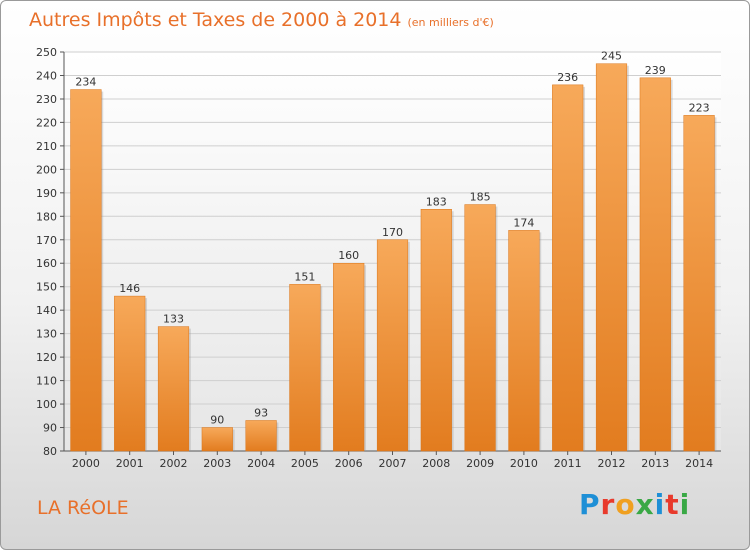 This screenshot has width=750, height=550. What do you see at coordinates (655, 463) in the screenshot?
I see `x-tick-label-2013: 2013` at bounding box center [655, 463].